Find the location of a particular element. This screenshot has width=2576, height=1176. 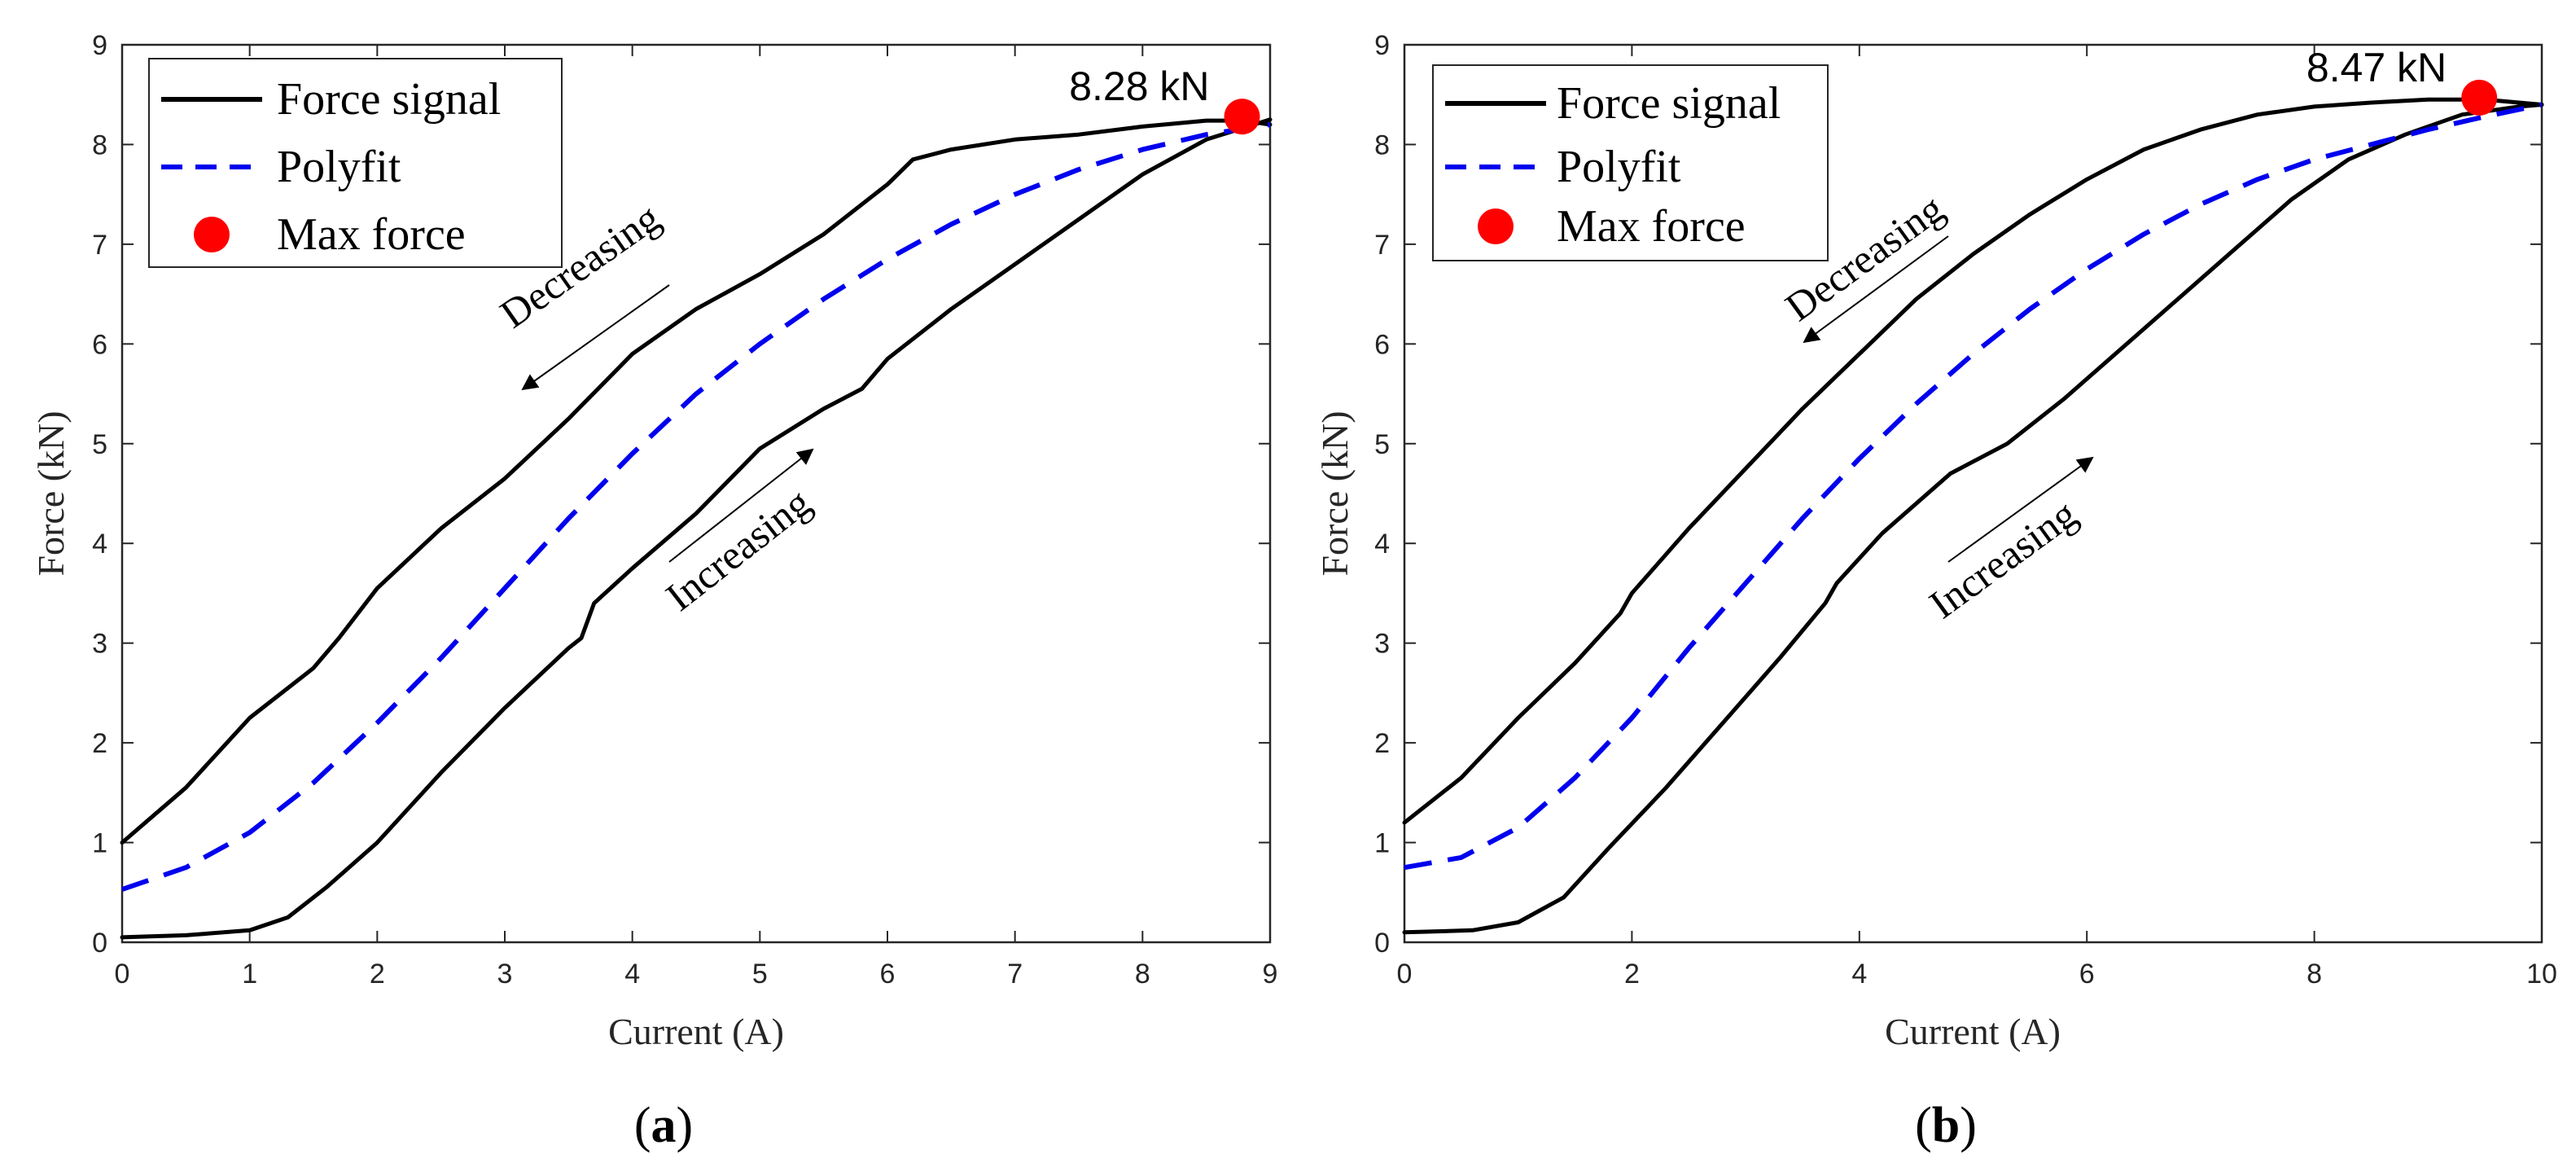

panel-label-a: (a) is located at coordinates (663, 1125).